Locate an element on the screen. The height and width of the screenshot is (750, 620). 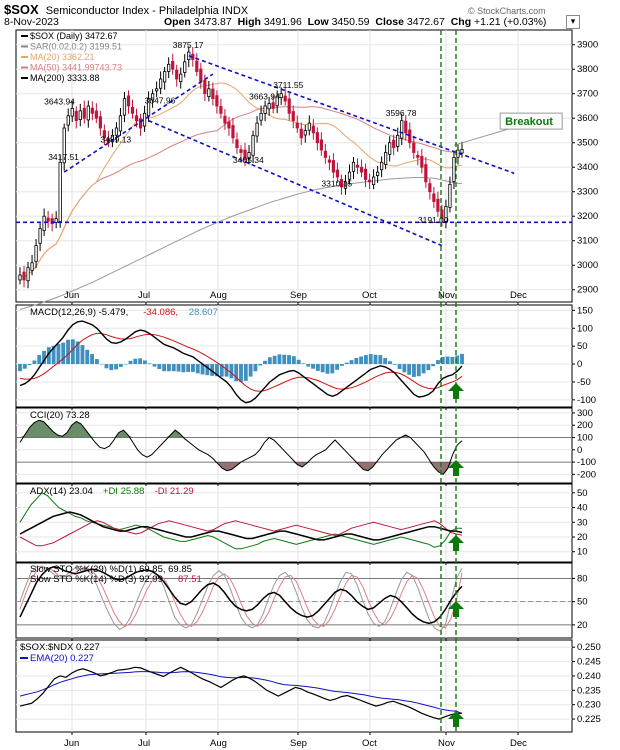
y-tick-label: 300 is located at coordinates (585, 413).